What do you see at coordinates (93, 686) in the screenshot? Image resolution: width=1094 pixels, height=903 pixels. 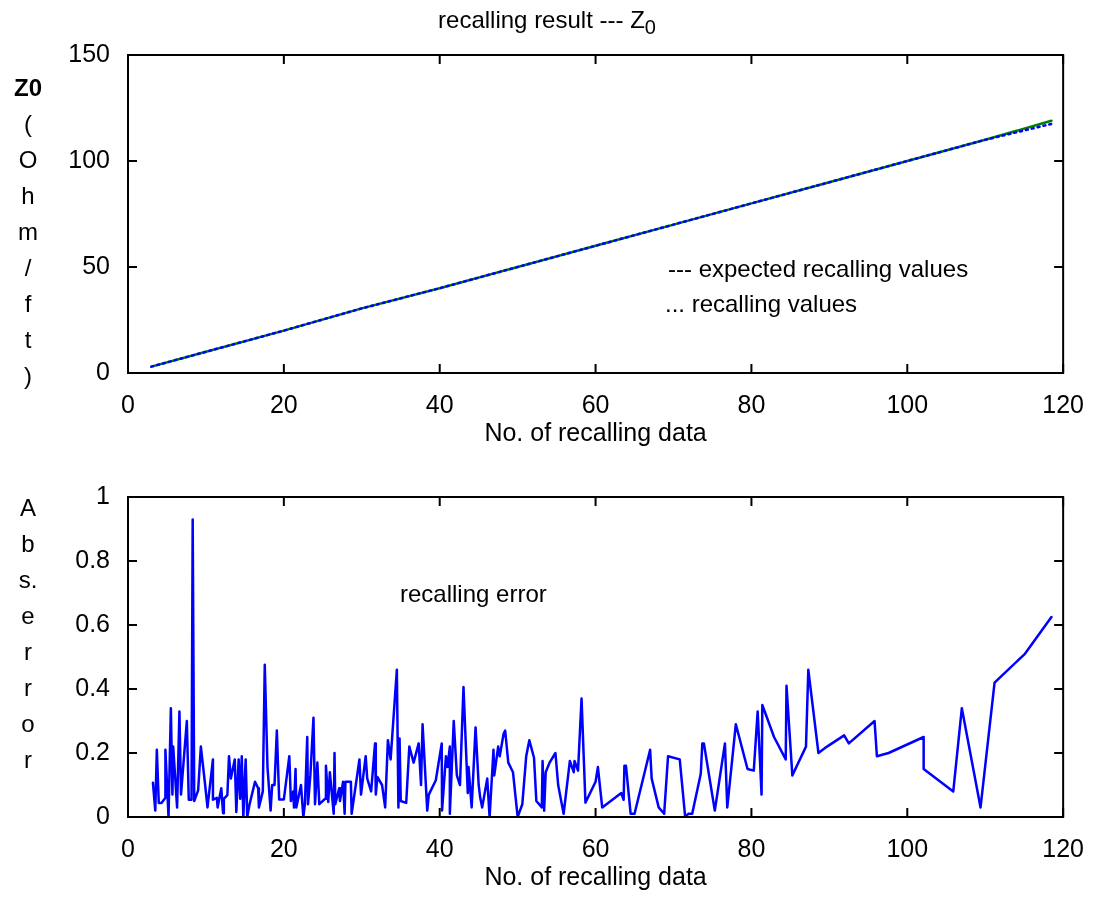 I see `y-tick-label: 0.4` at bounding box center [93, 686].